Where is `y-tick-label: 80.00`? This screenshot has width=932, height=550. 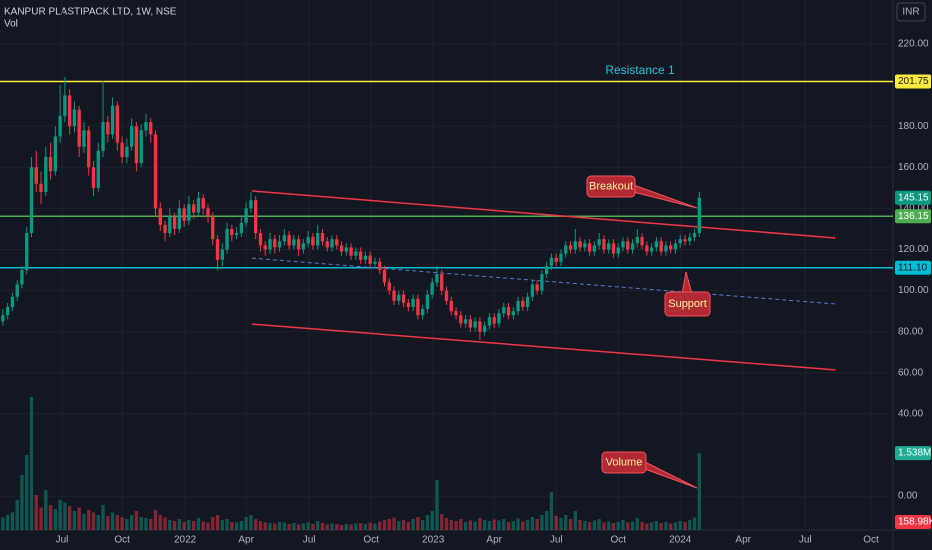
y-tick-label: 80.00 is located at coordinates (910, 331).